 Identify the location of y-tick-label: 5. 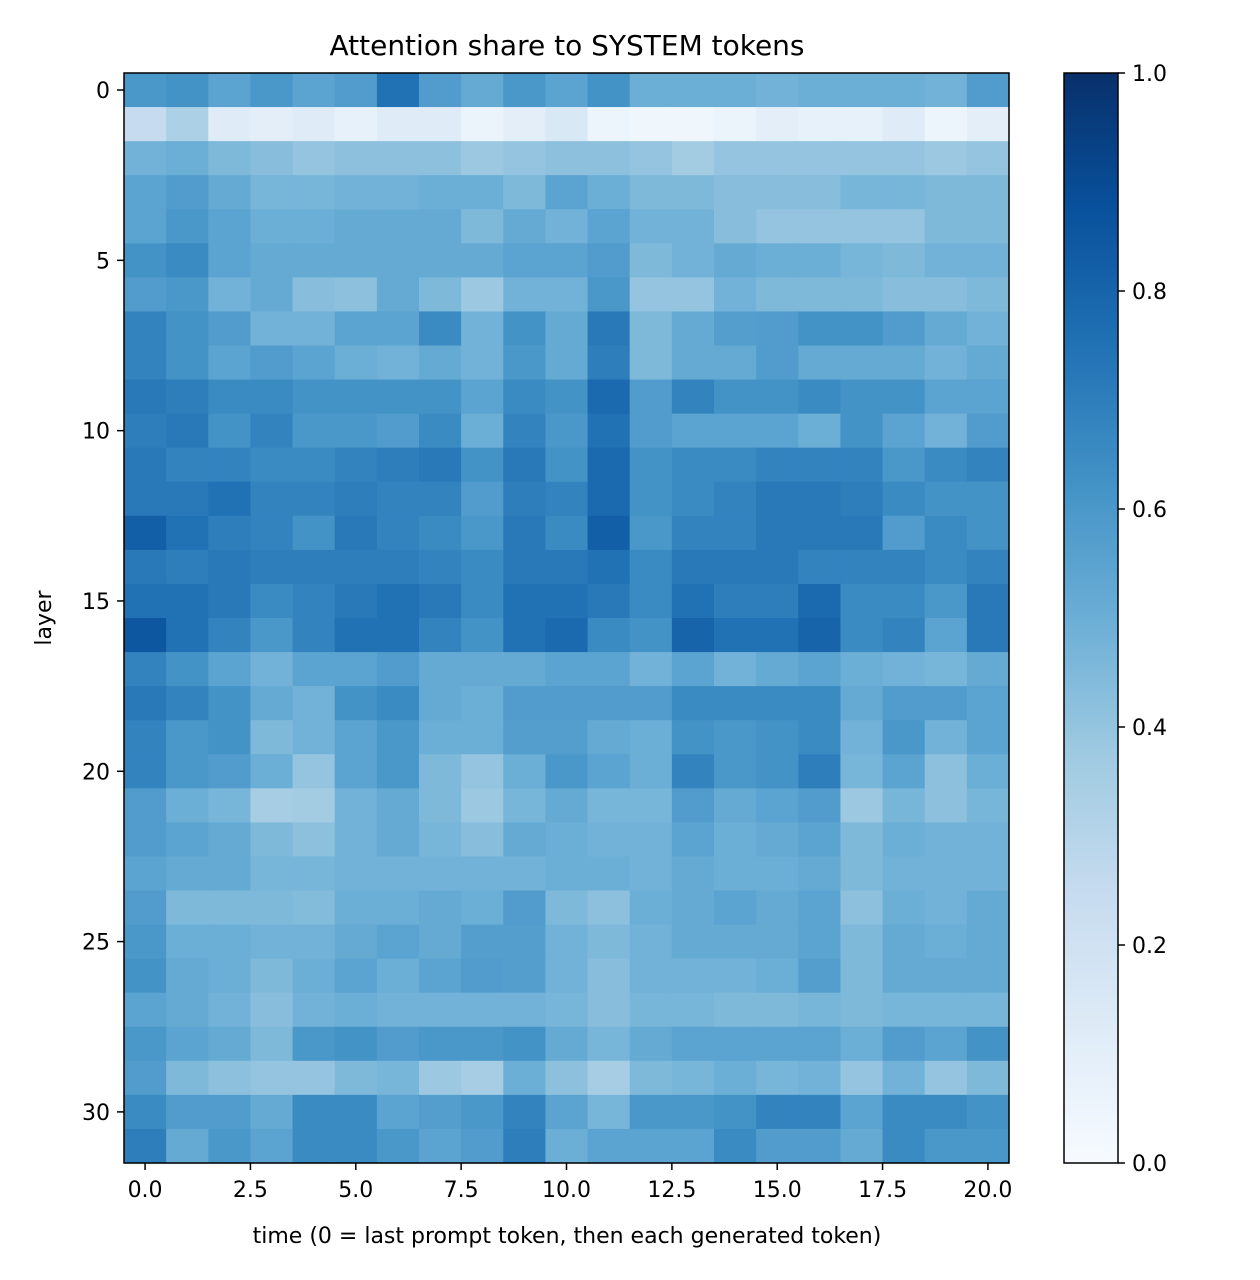
(103, 261).